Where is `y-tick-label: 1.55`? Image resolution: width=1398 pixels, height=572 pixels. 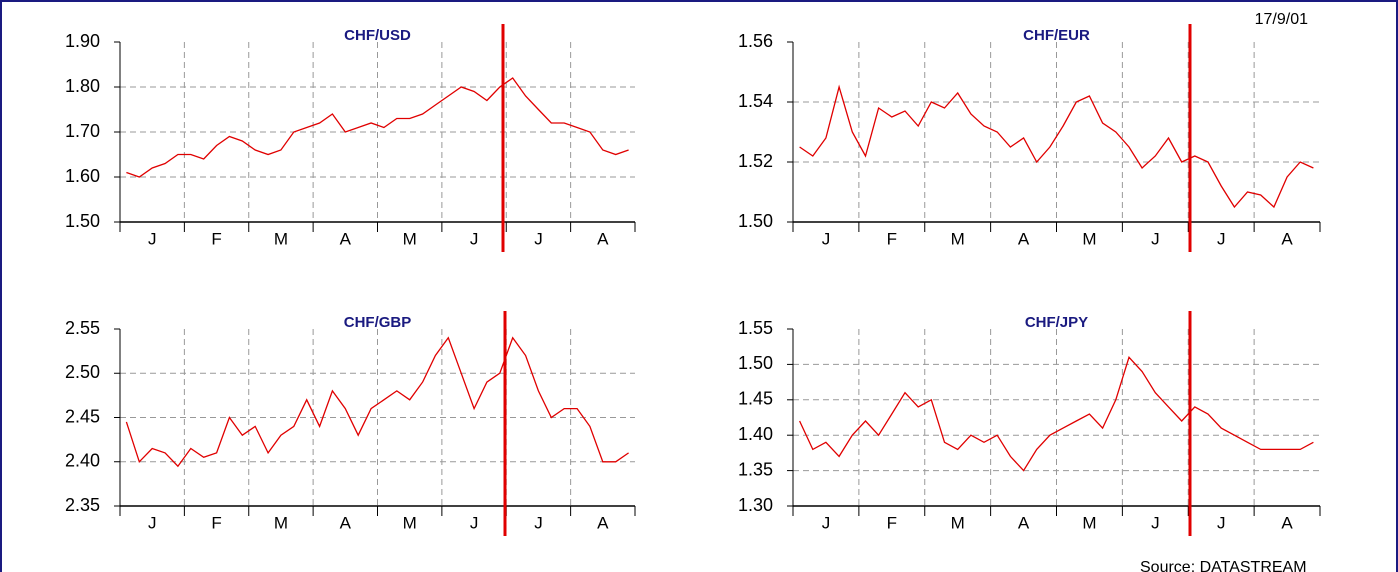 y-tick-label: 1.55 is located at coordinates (755, 328).